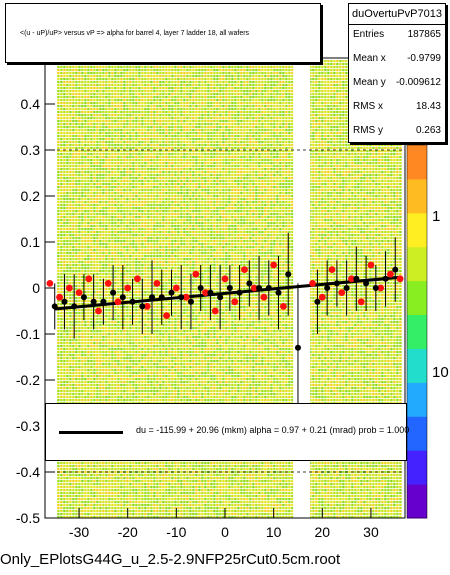 This screenshot has height=575, width=450. Describe the element at coordinates (79, 532) in the screenshot. I see `x-tick-label: -30` at that location.